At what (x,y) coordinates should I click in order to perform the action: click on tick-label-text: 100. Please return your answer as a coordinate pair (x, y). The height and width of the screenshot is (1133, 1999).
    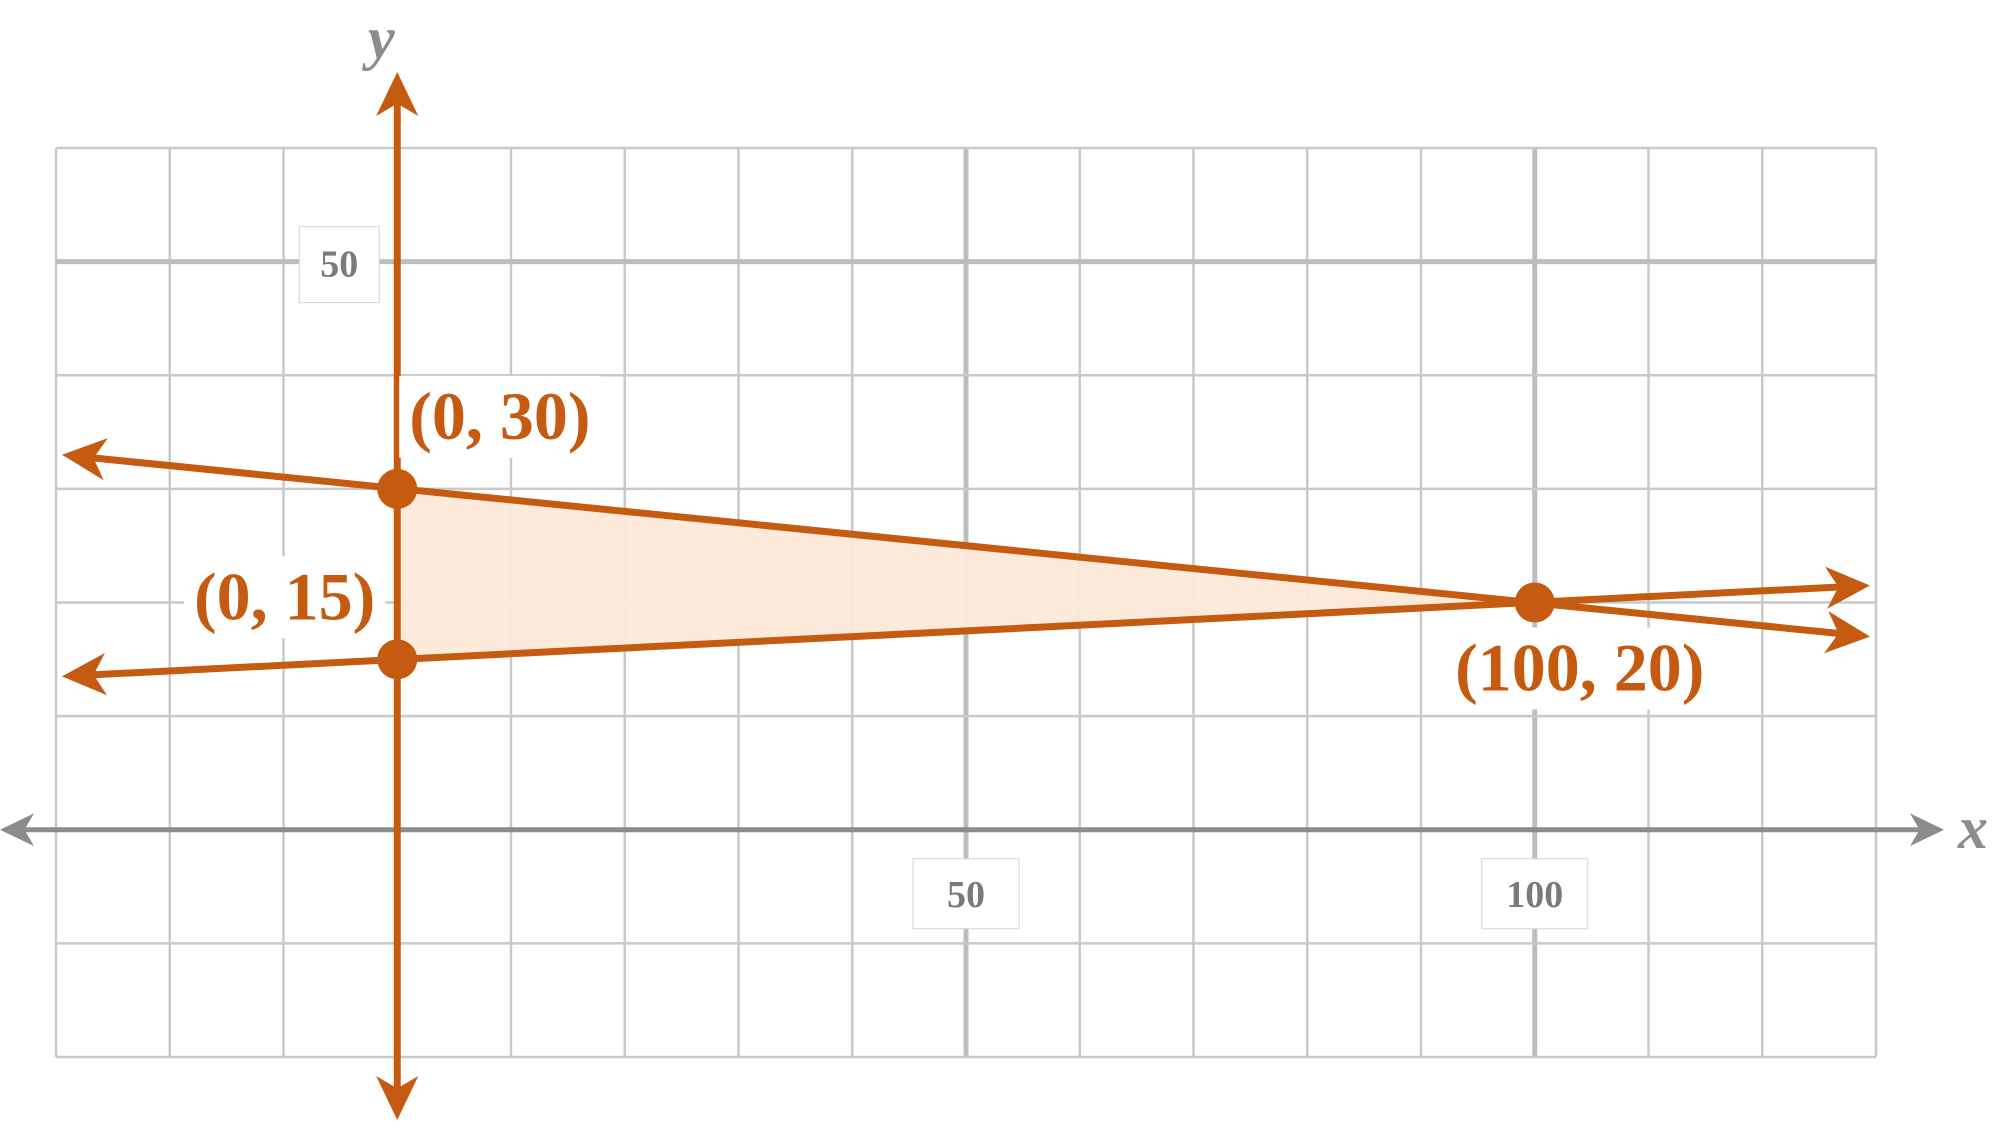
    Looking at the image, I should click on (1534, 895).